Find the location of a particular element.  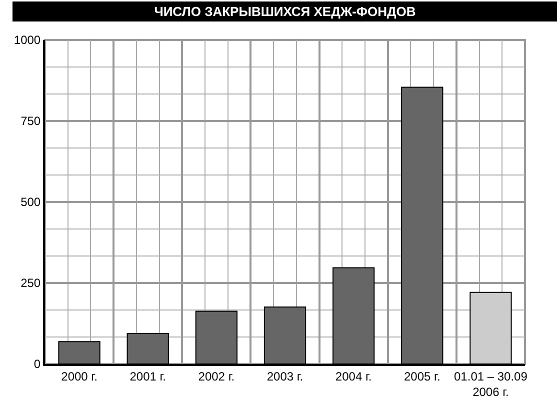

y-tick-label: 0 is located at coordinates (37, 364).